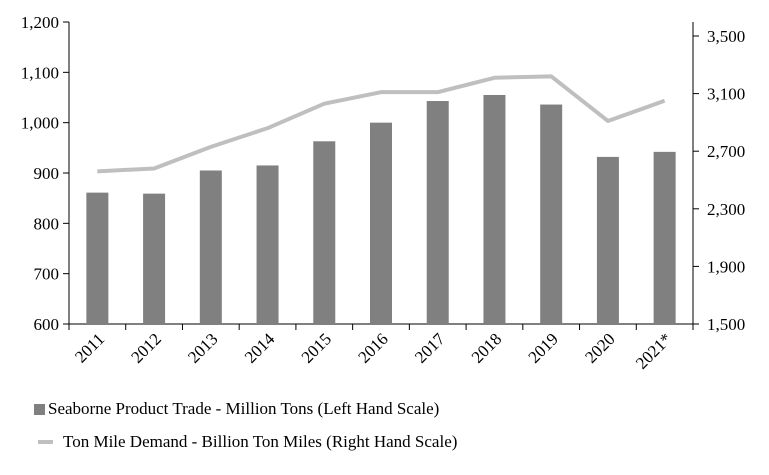 This screenshot has width=769, height=475. Describe the element at coordinates (726, 151) in the screenshot. I see `y-right-tick-label: 2,700` at that location.